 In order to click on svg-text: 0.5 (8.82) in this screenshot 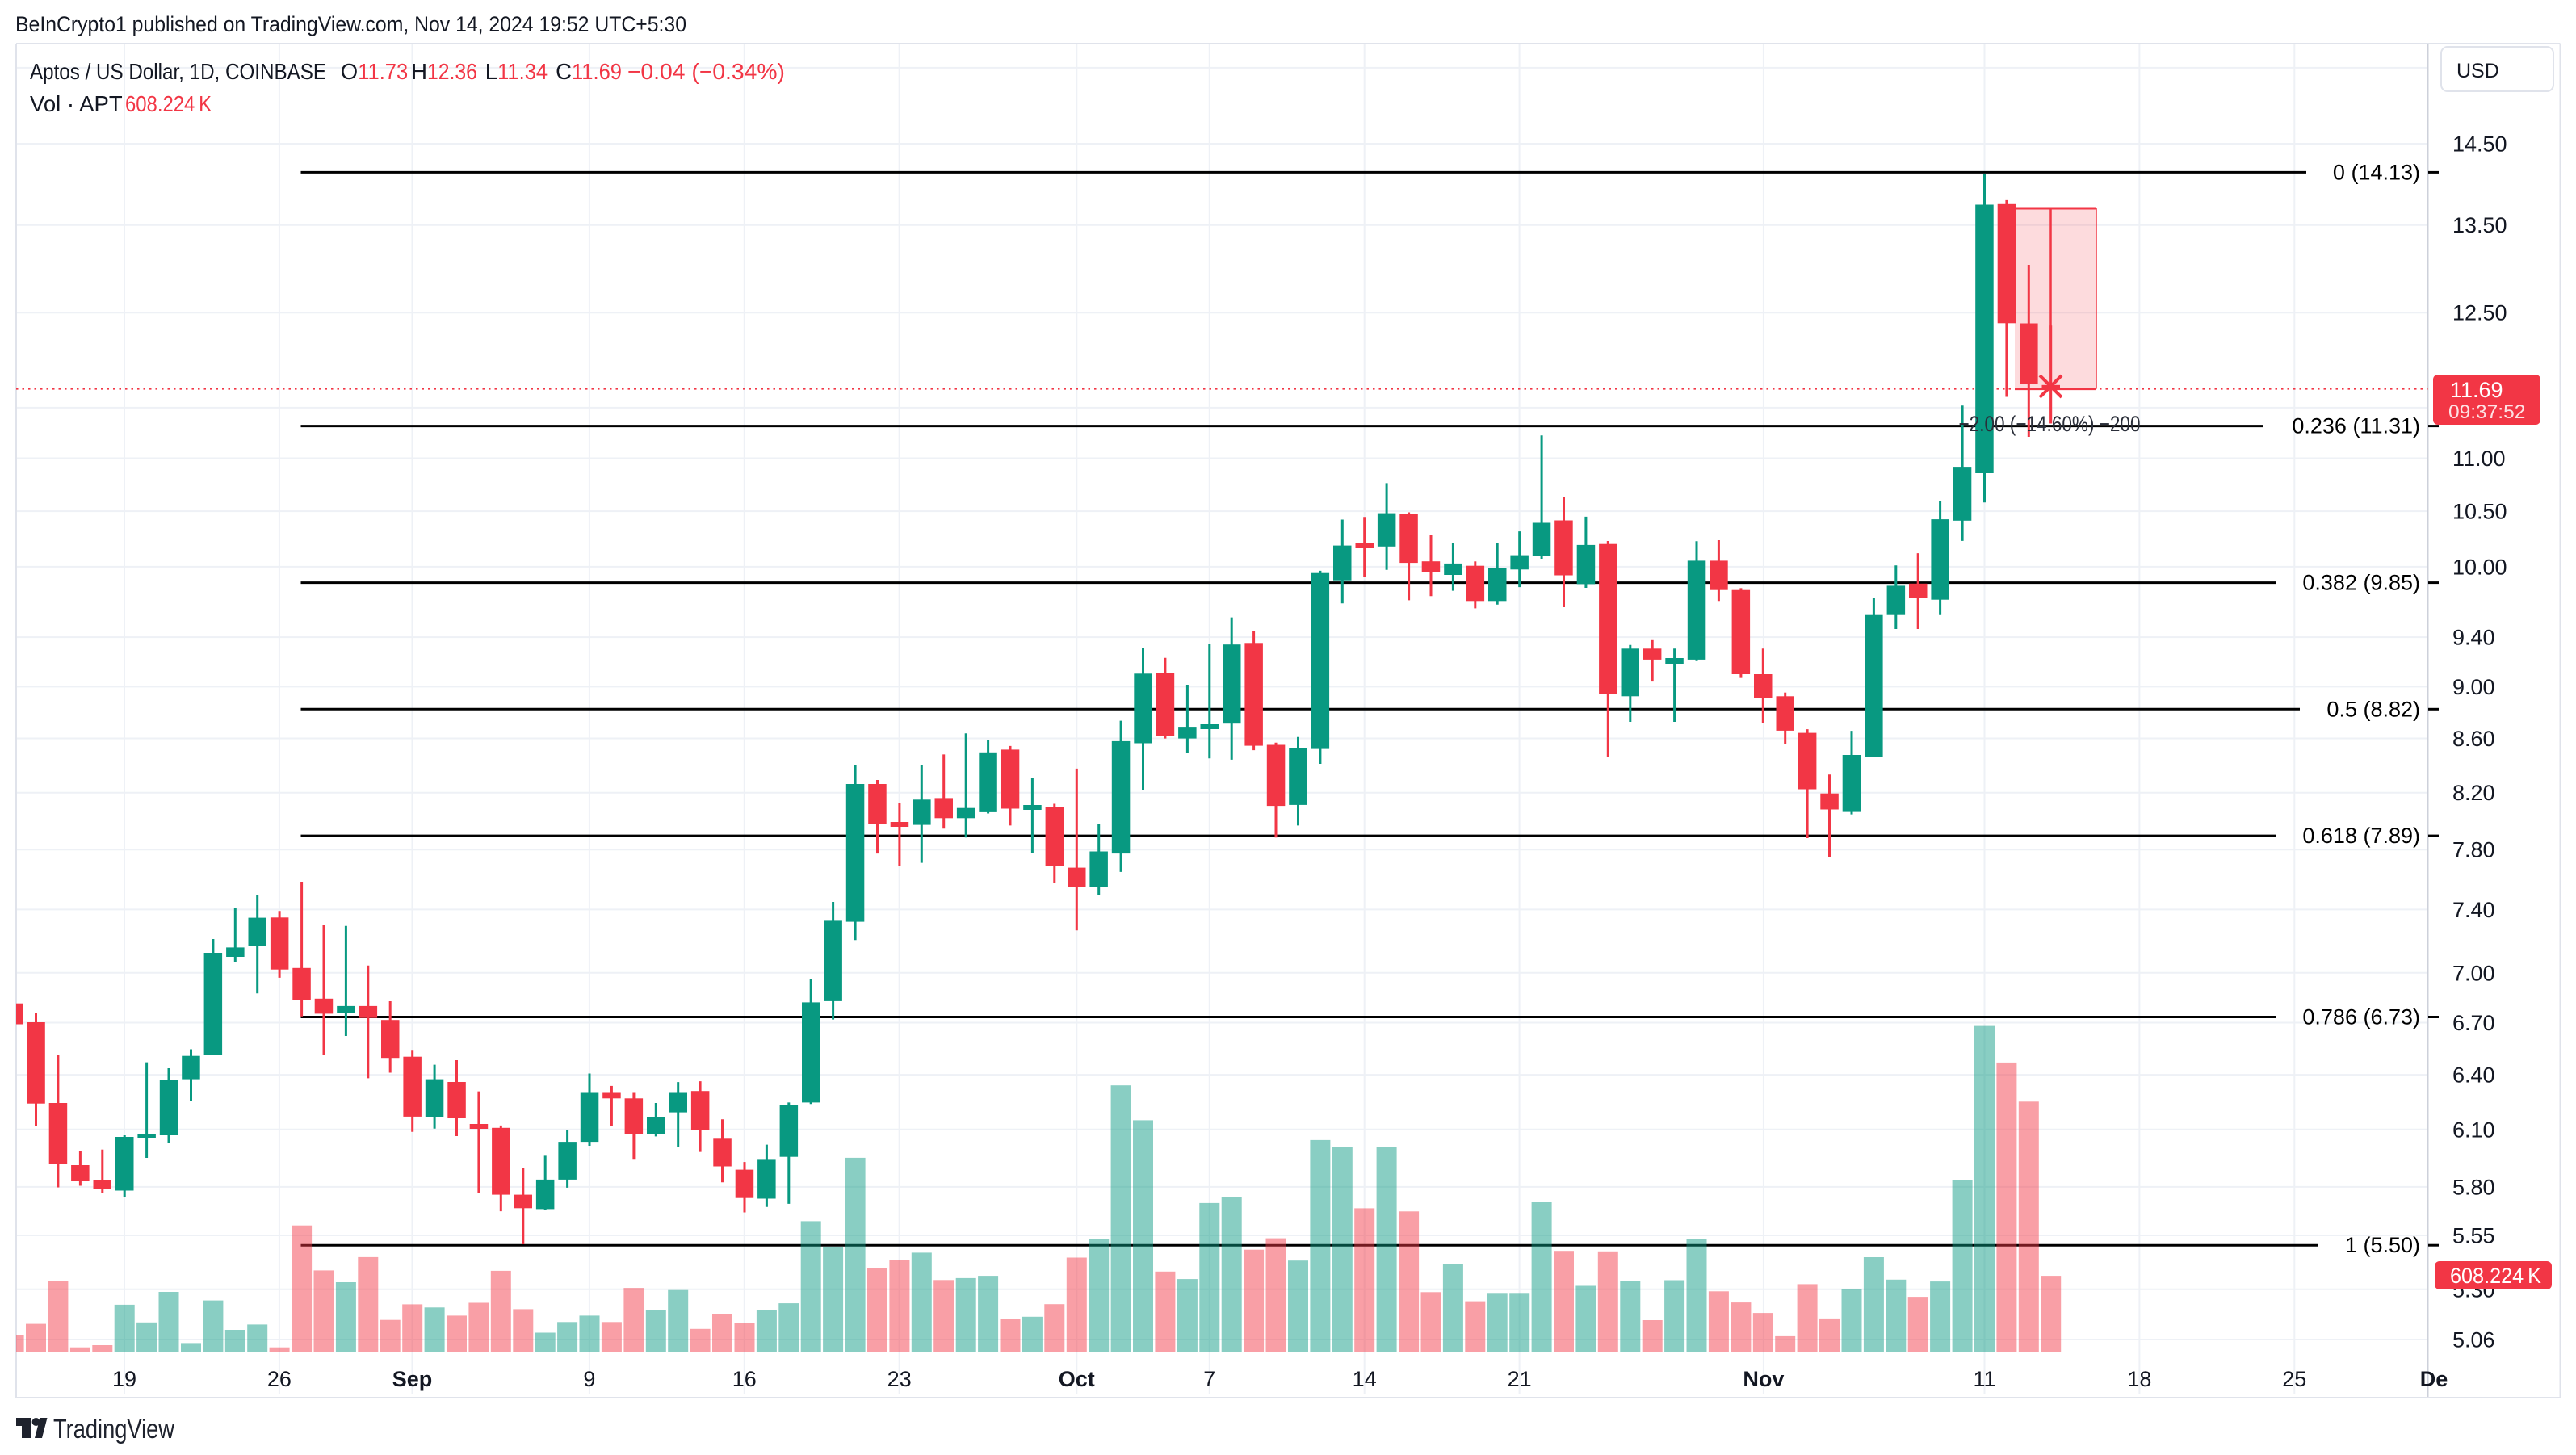, I will do `click(2373, 709)`.